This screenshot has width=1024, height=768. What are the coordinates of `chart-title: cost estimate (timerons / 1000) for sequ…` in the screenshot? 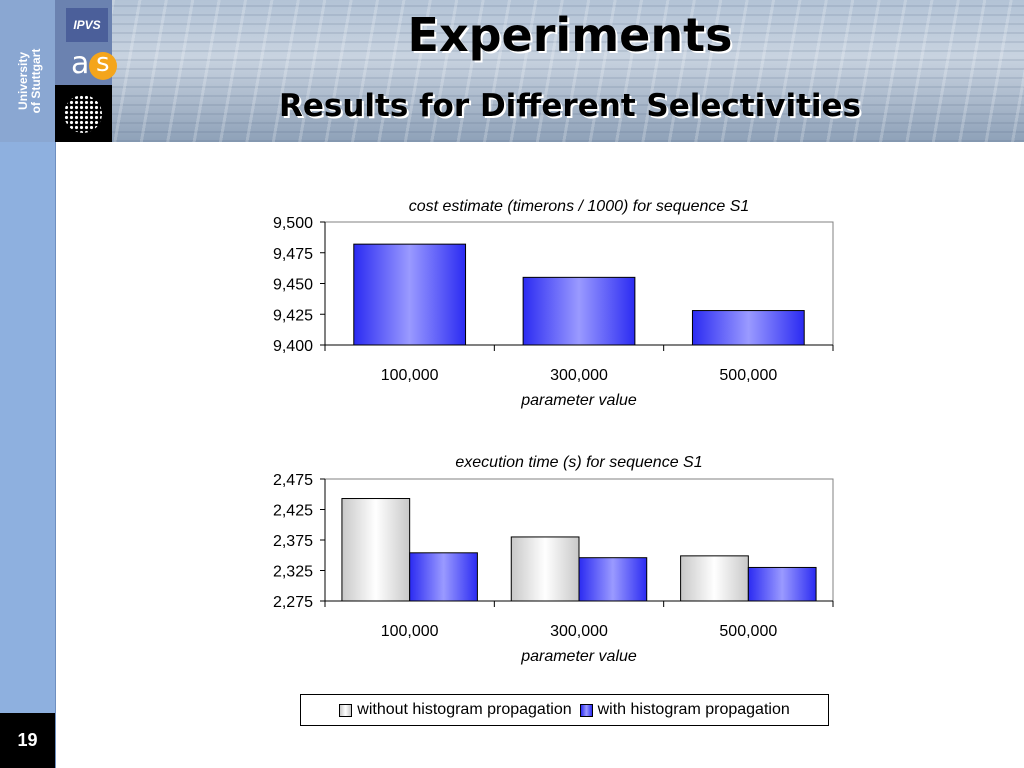 It's located at (579, 206).